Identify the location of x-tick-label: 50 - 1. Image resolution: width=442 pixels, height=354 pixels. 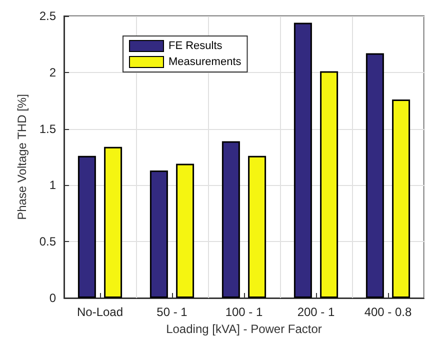
(172, 312).